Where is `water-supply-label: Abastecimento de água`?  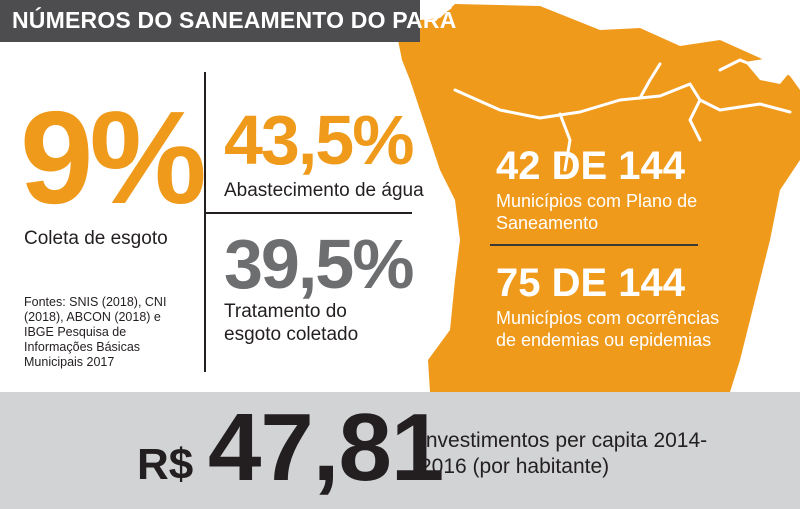
water-supply-label: Abastecimento de água is located at coordinates (324, 190).